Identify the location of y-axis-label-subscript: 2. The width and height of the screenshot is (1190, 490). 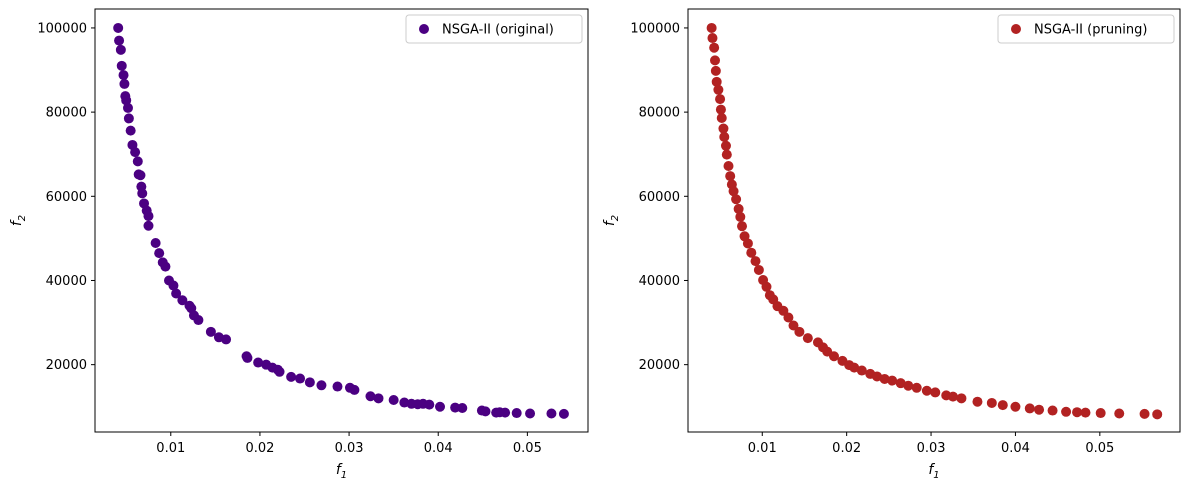
(615, 218).